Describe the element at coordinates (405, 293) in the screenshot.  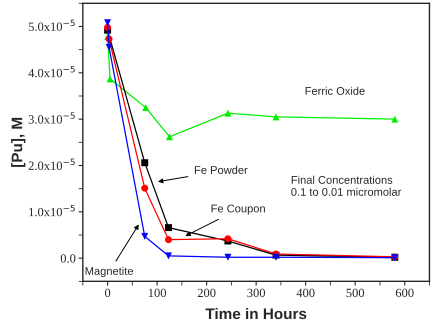
I see `x-tick-label: 600` at that location.